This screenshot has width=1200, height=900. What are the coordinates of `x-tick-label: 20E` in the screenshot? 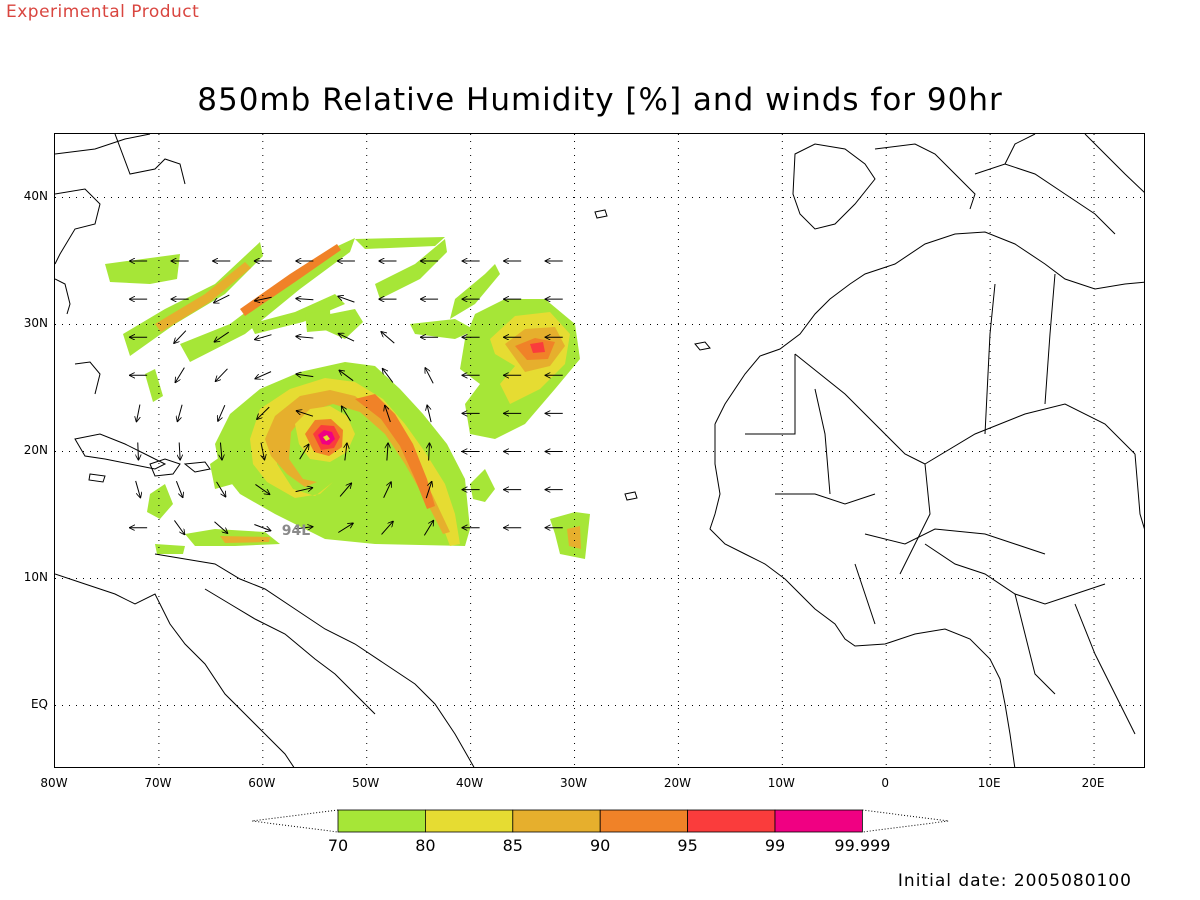 It's located at (1093, 783).